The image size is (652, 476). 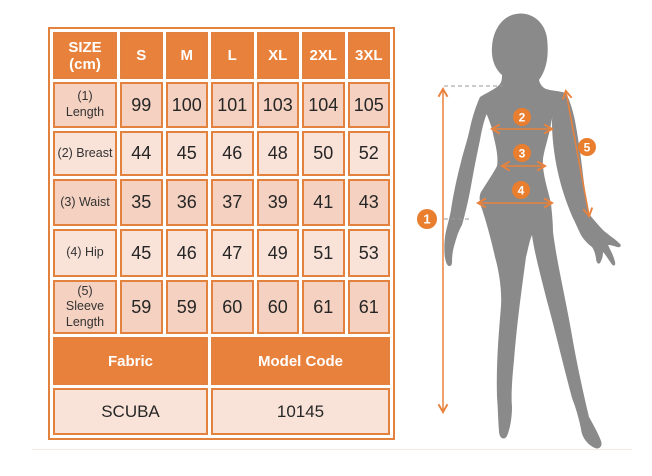 I want to click on marker-5-circle, so click(x=587, y=147).